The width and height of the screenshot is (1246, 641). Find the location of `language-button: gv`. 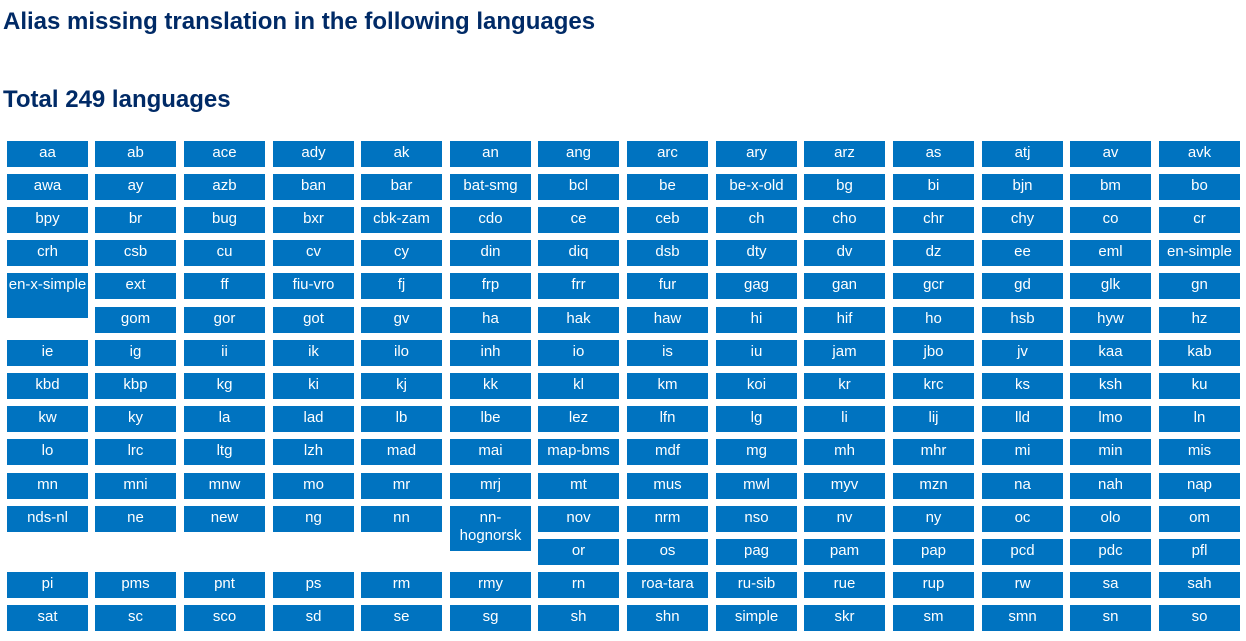

language-button: gv is located at coordinates (401, 320).